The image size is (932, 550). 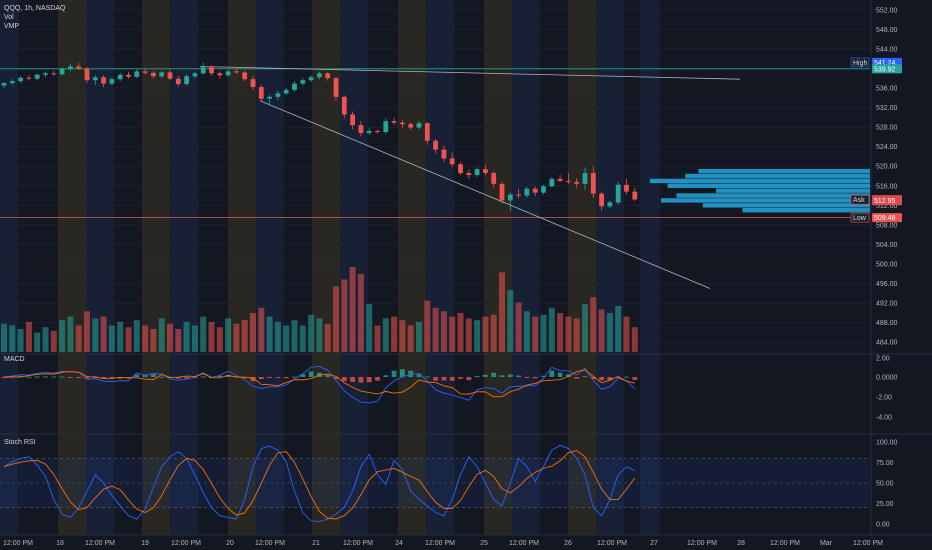 I want to click on price-tag-label: Ask, so click(x=859, y=200).